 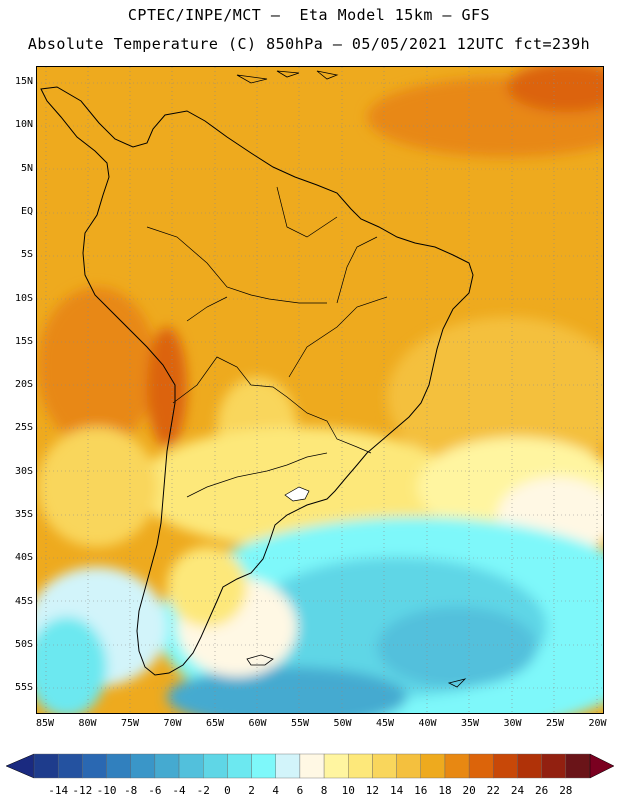 What do you see at coordinates (597, 723) in the screenshot?
I see `longitude-label: 20W` at bounding box center [597, 723].